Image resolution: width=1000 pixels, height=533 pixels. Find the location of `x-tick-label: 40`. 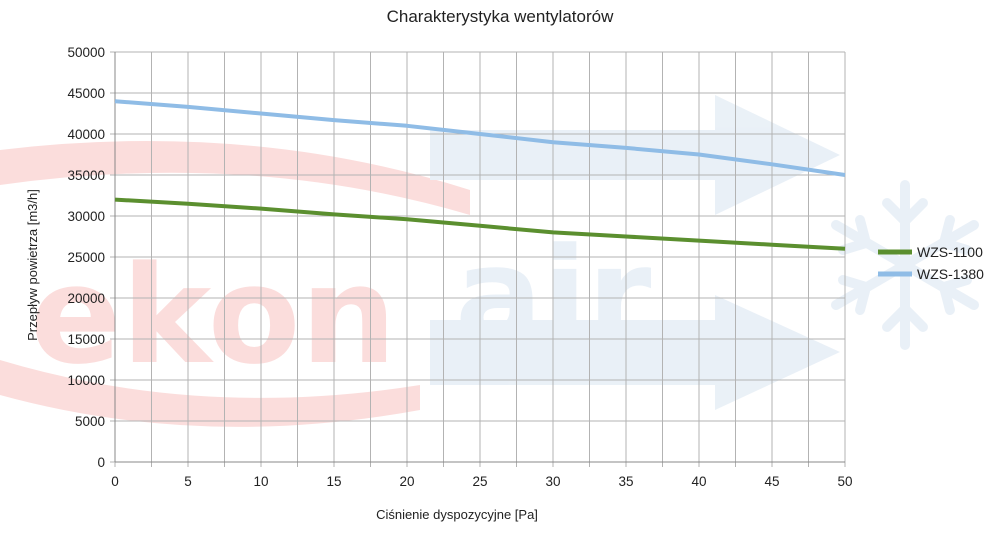

x-tick-label: 40 is located at coordinates (698, 481).